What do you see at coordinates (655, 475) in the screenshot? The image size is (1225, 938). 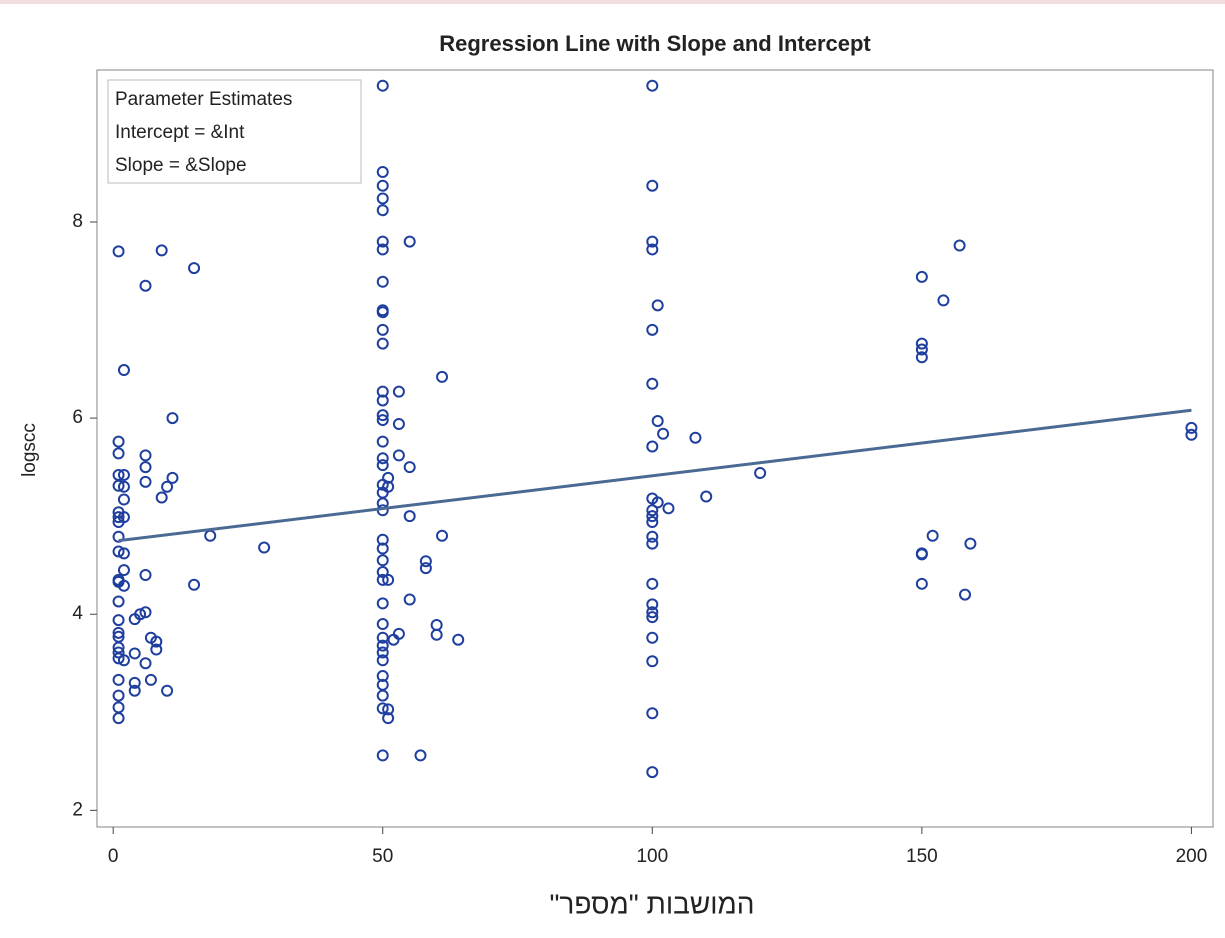 I see `regression-line` at bounding box center [655, 475].